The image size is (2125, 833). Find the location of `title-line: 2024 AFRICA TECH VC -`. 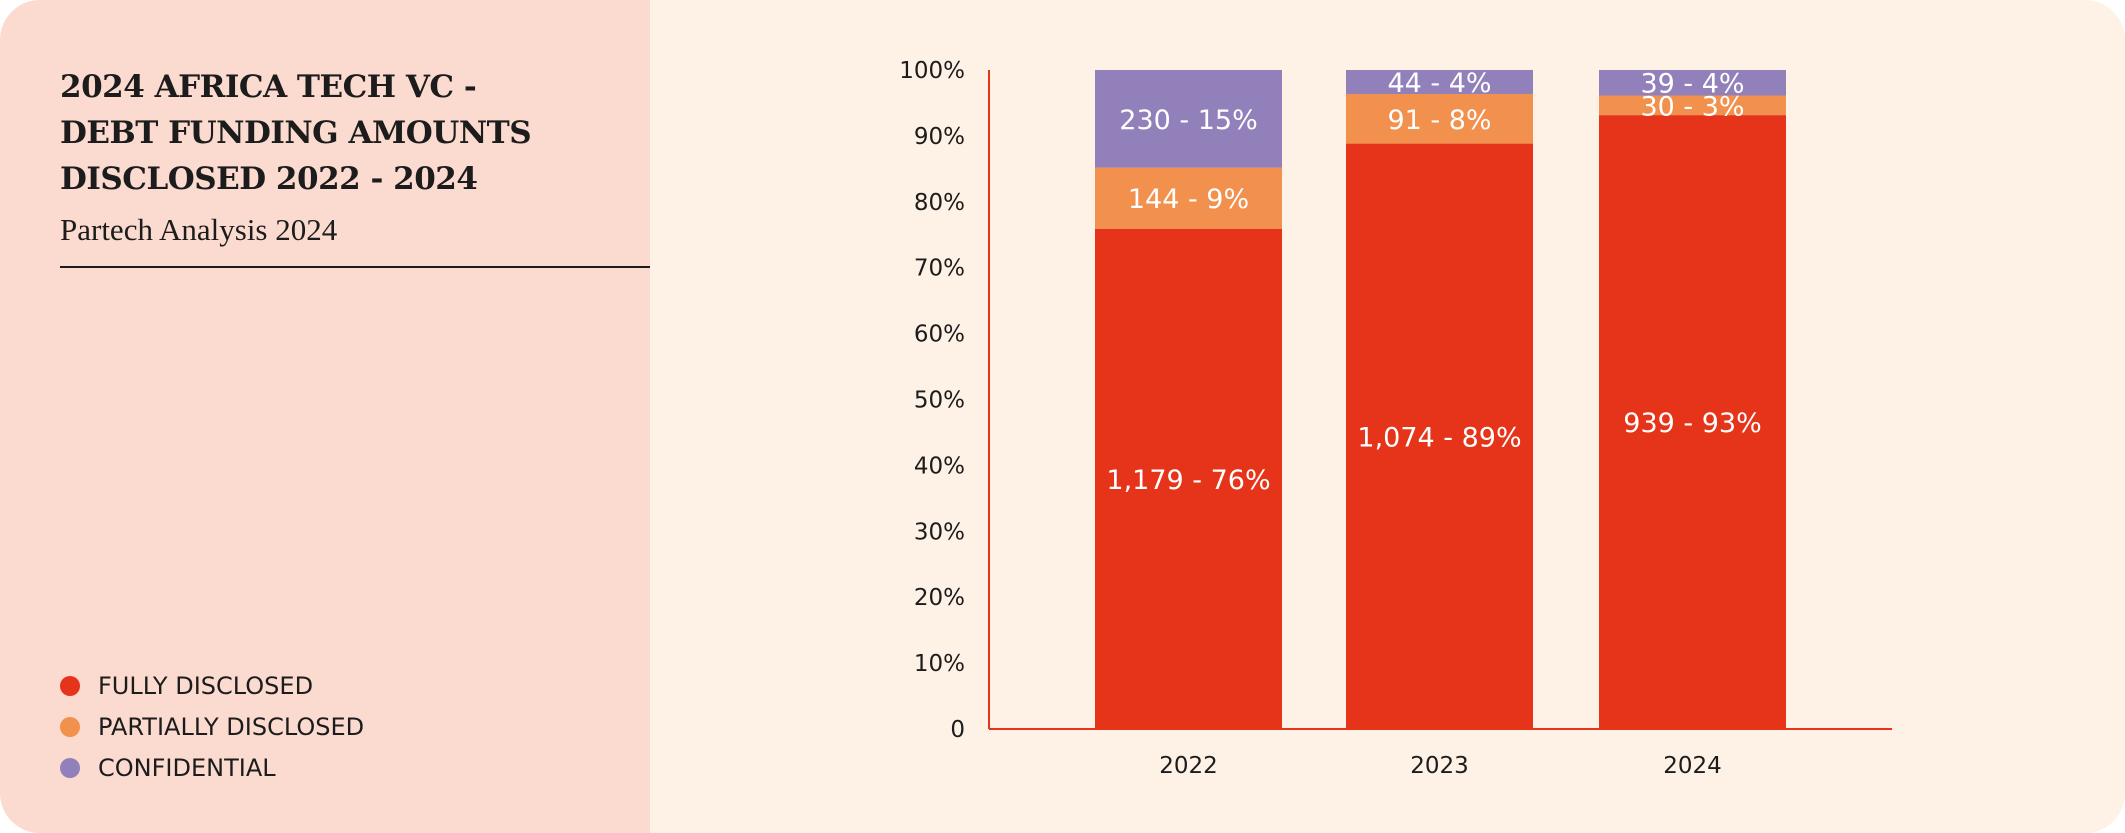

title-line: 2024 AFRICA TECH VC - is located at coordinates (268, 87).